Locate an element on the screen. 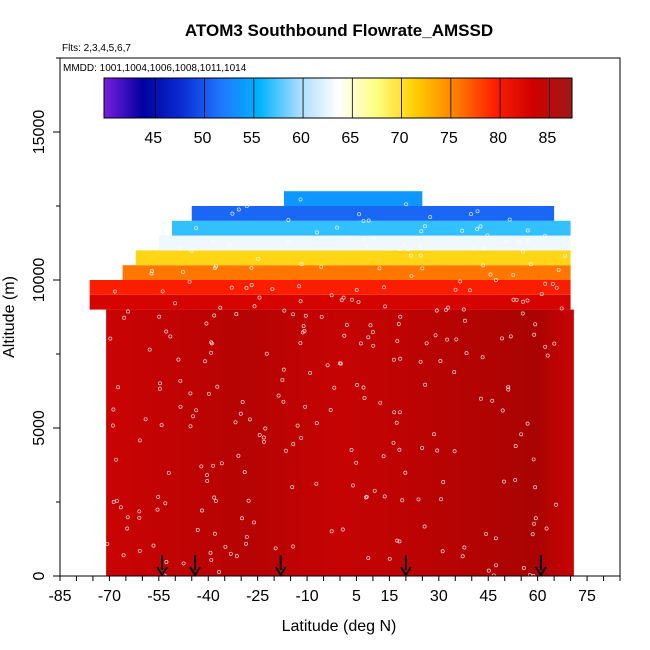 The image size is (650, 650). x-tick-label: 5 is located at coordinates (356, 596).